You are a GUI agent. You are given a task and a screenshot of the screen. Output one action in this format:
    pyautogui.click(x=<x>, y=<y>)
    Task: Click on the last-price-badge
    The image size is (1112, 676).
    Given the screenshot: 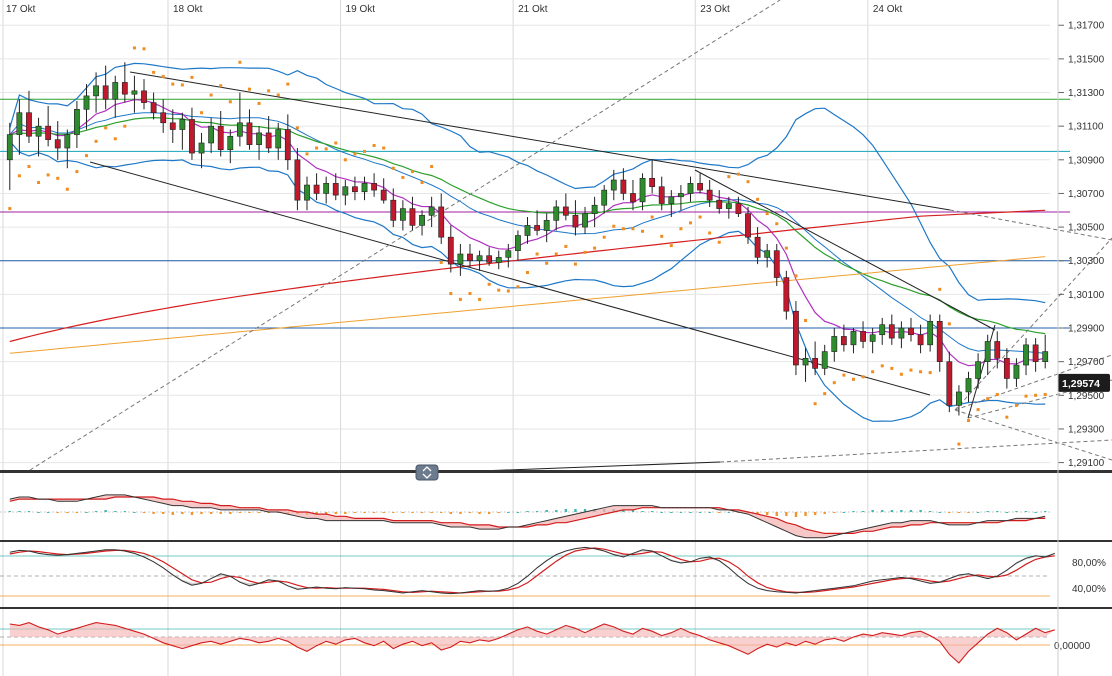 What is the action you would take?
    pyautogui.click(x=1084, y=382)
    